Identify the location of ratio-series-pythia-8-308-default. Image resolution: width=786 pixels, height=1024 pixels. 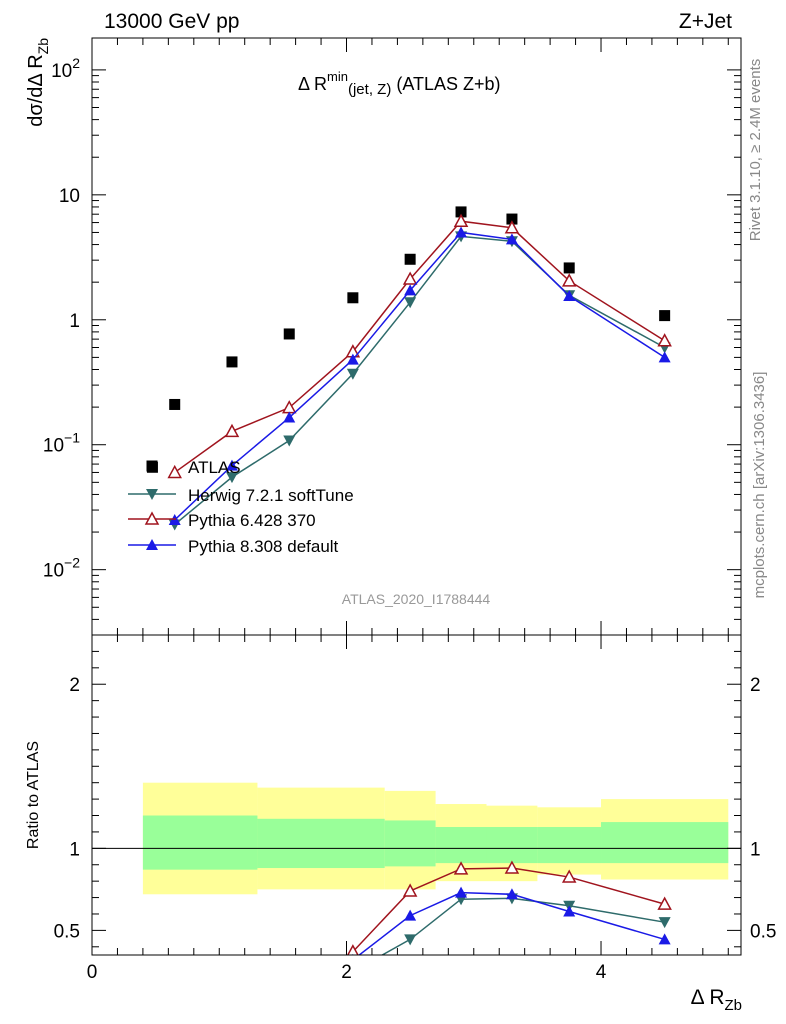
(511, 920).